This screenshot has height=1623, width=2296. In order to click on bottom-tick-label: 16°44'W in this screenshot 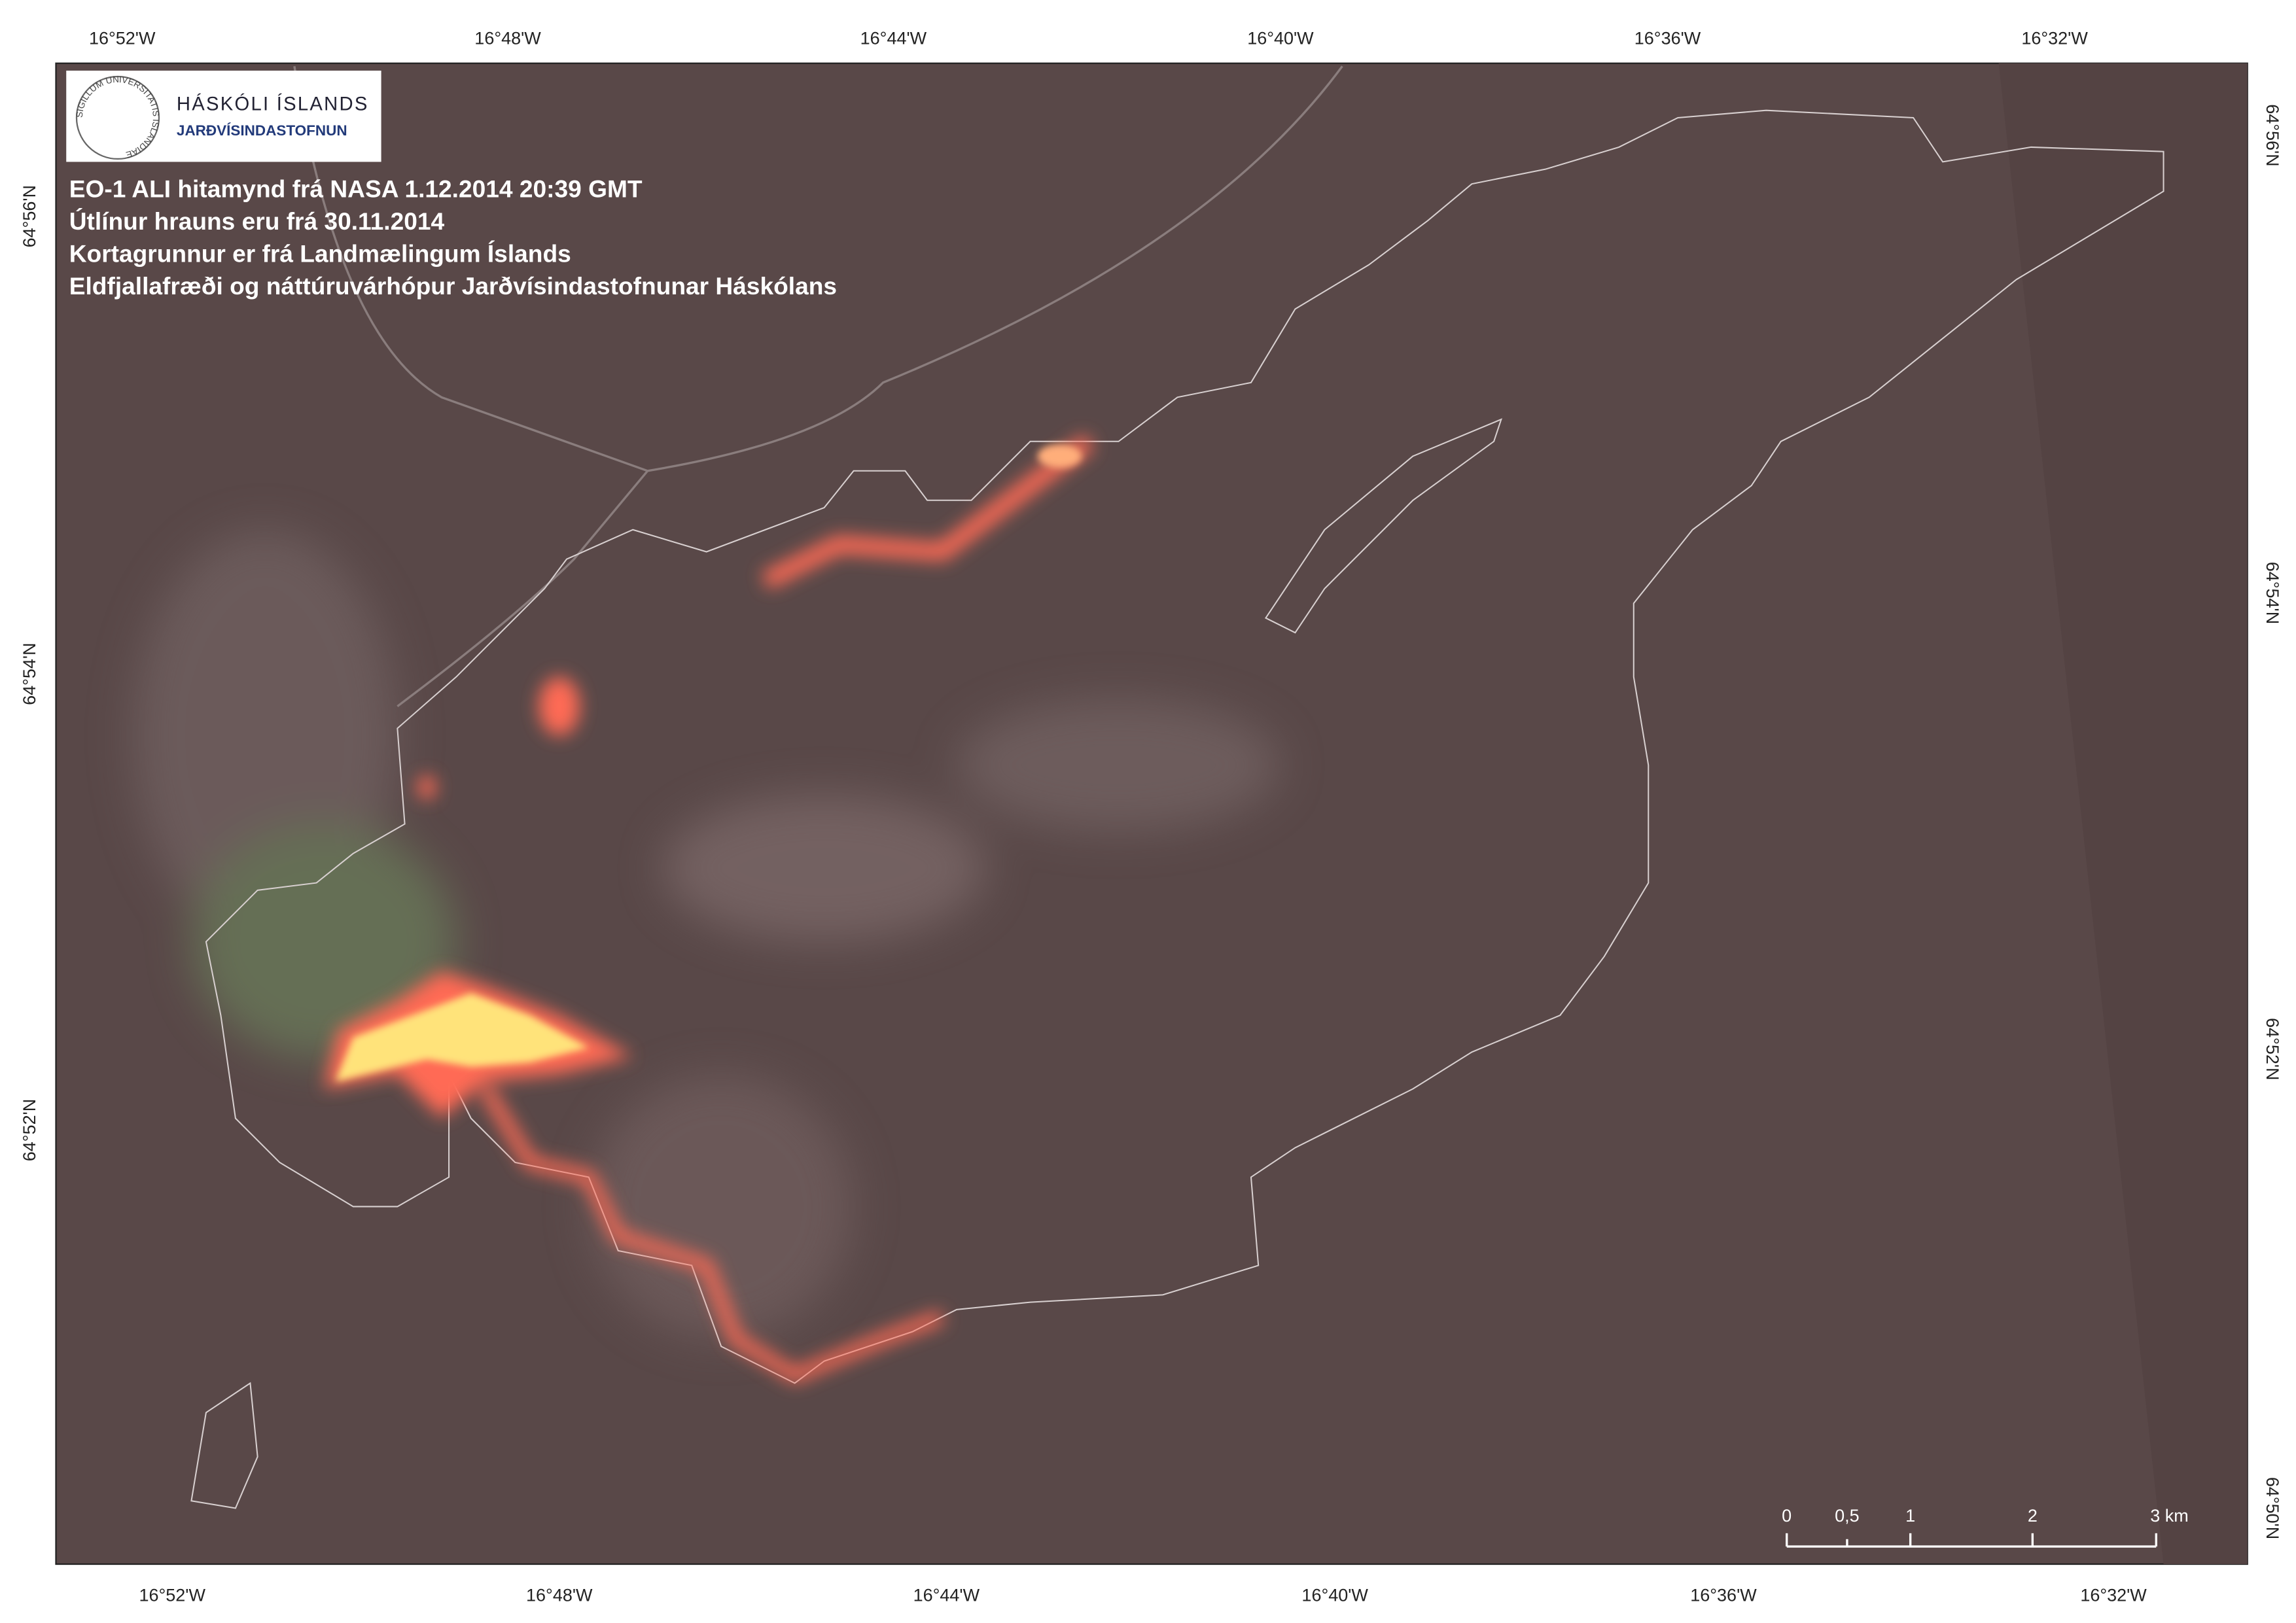, I will do `click(946, 1595)`.